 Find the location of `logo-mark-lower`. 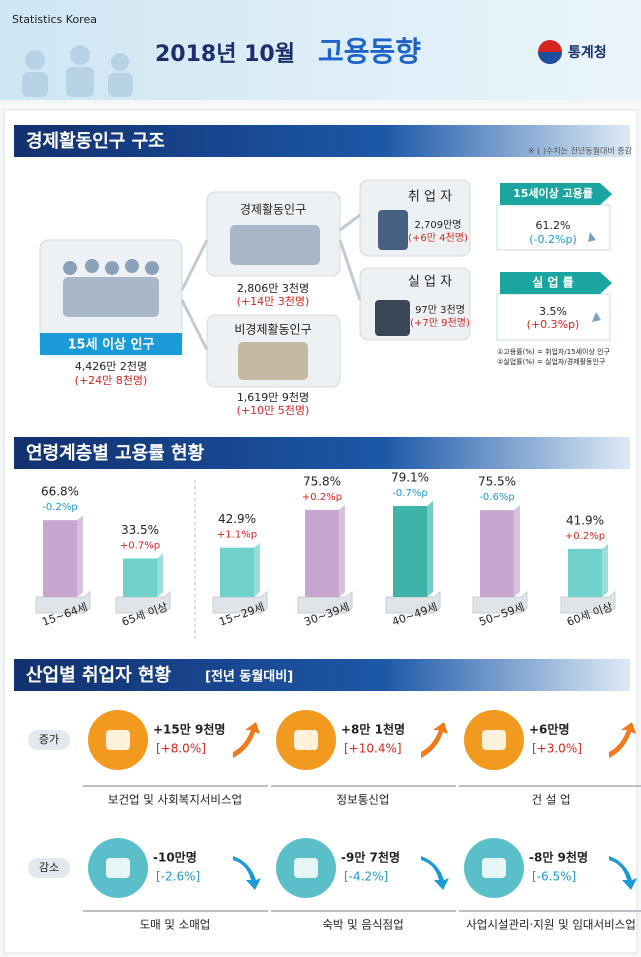

logo-mark-lower is located at coordinates (550, 58).